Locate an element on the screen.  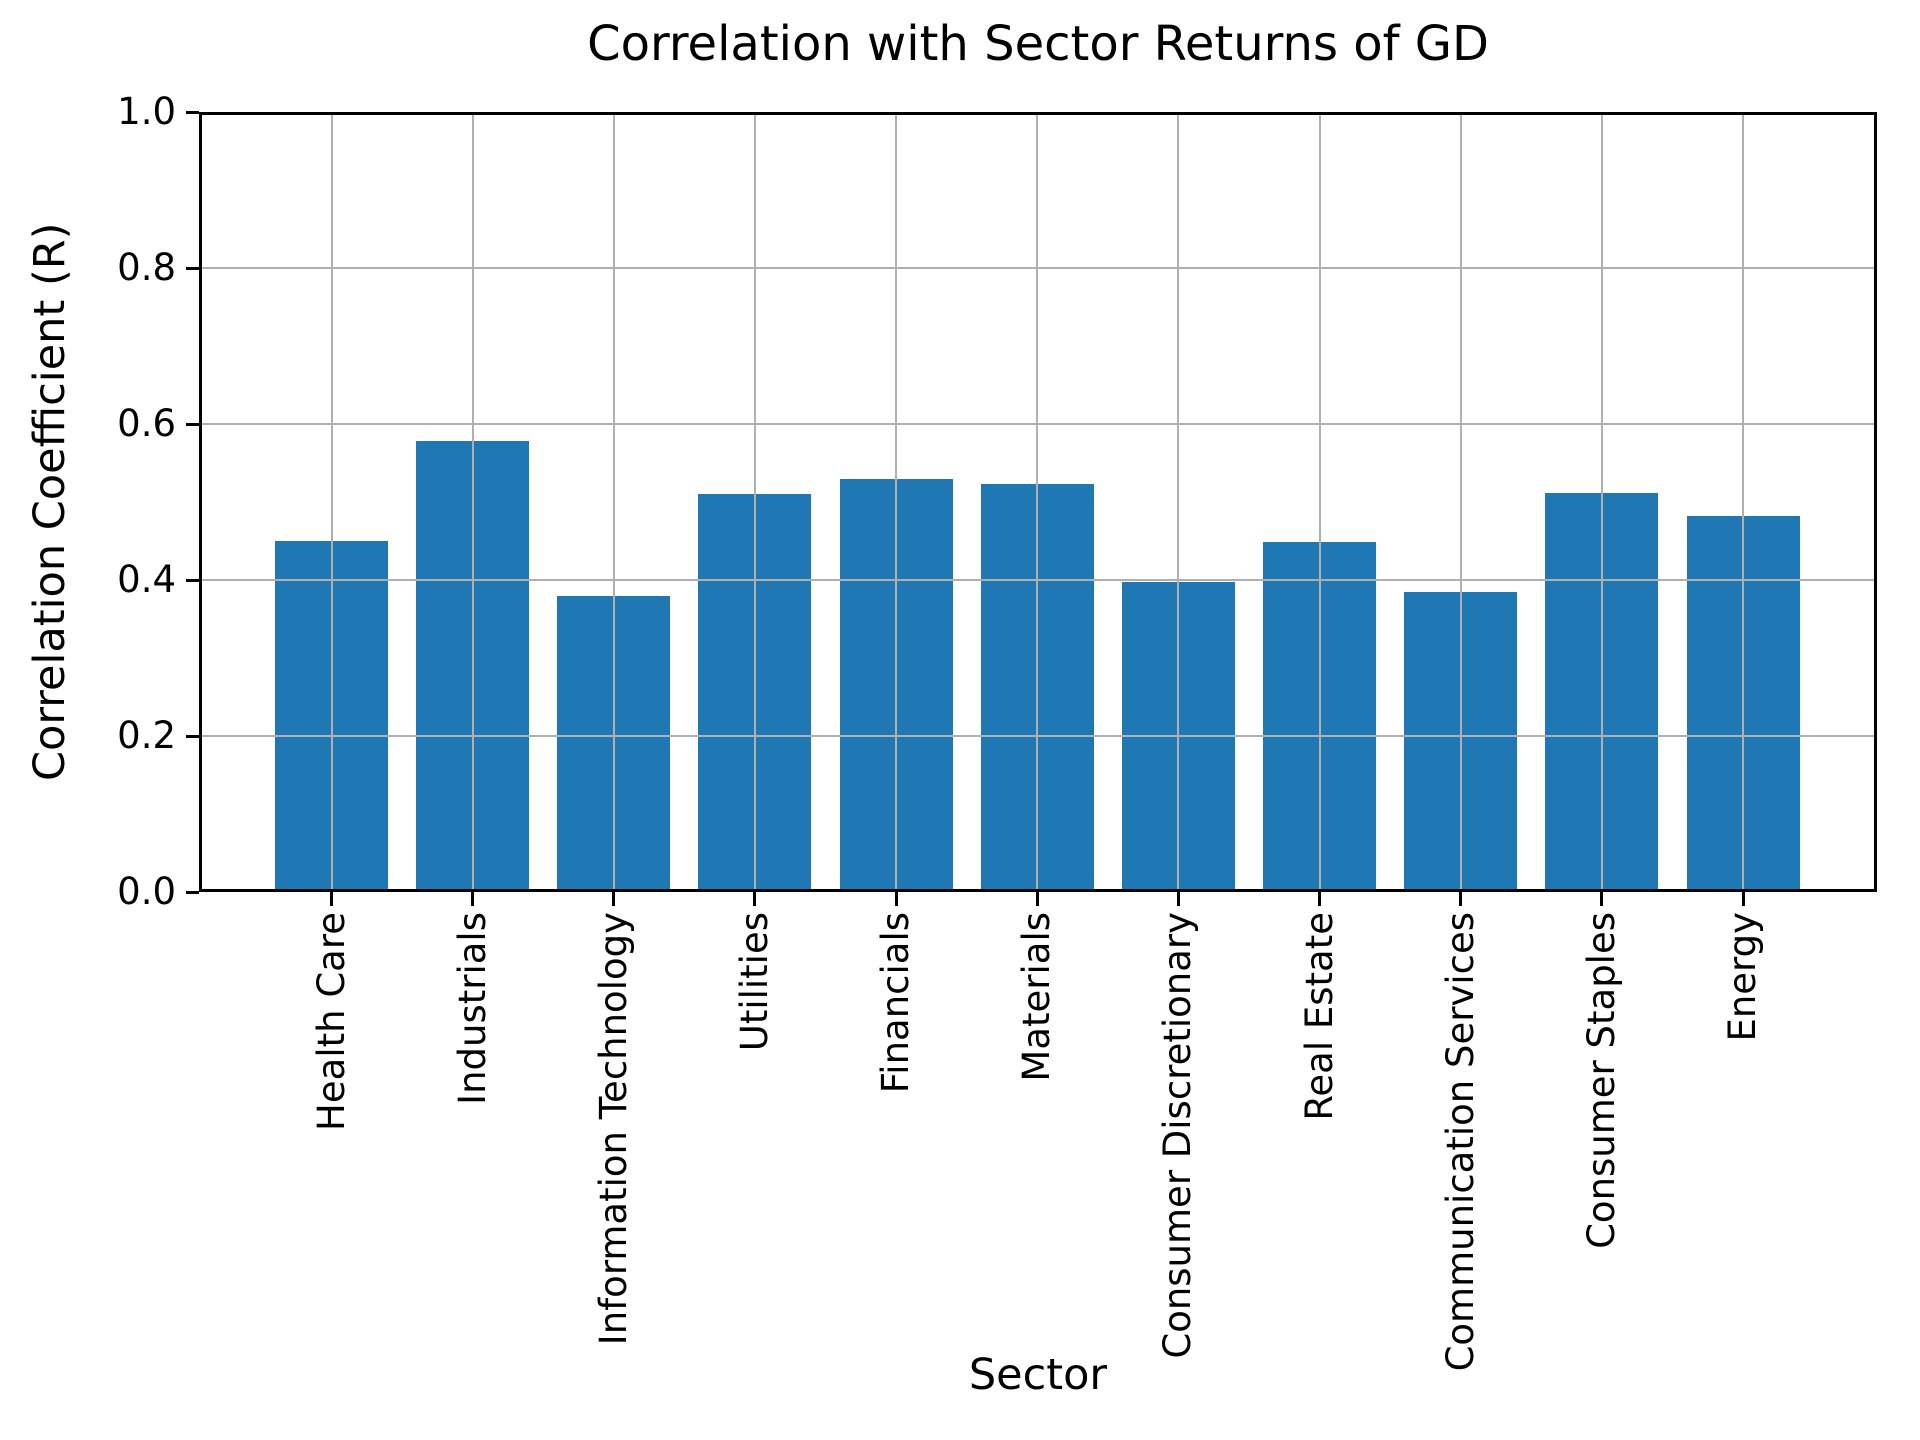
xtick-label-real-estate: Real Estate is located at coordinates (1319, 1016).